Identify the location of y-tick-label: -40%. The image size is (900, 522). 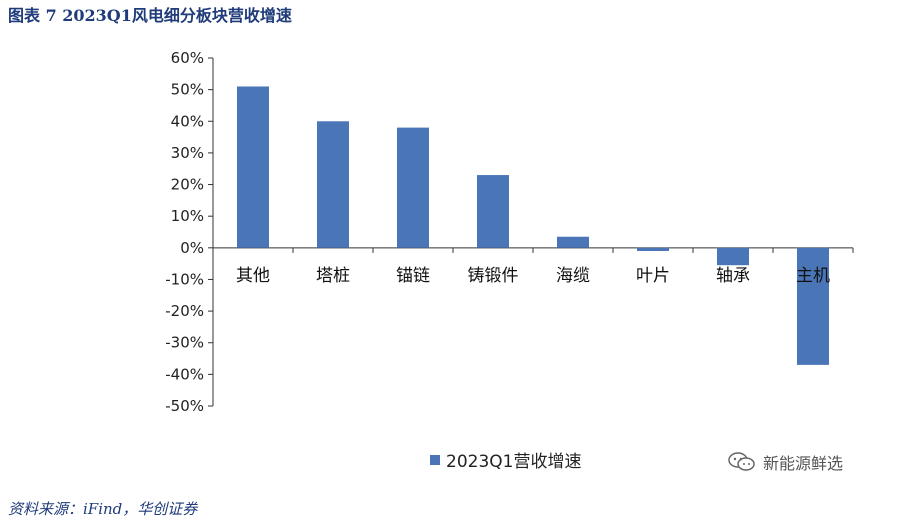
(184, 374).